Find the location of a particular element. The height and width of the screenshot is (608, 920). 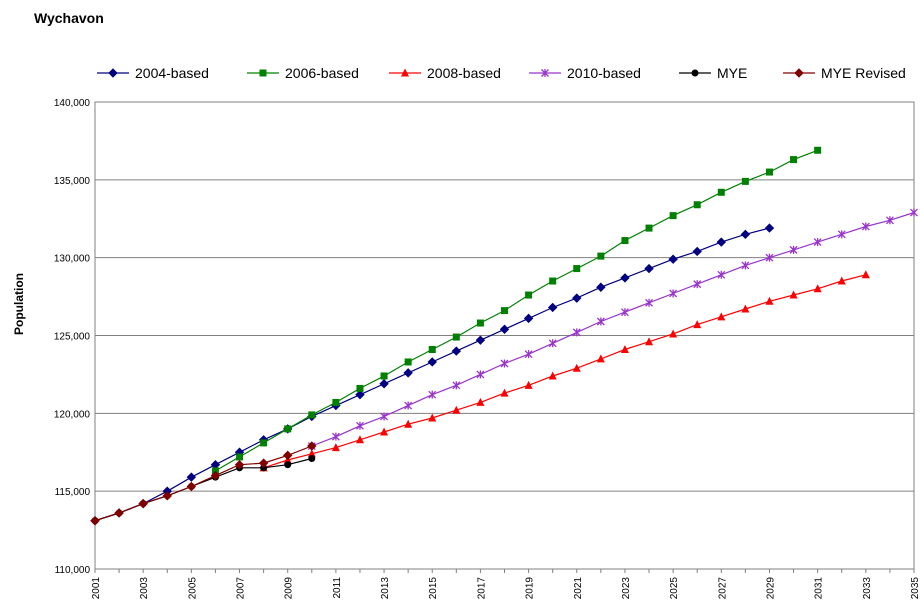

legend-label: 2006-based is located at coordinates (322, 73).